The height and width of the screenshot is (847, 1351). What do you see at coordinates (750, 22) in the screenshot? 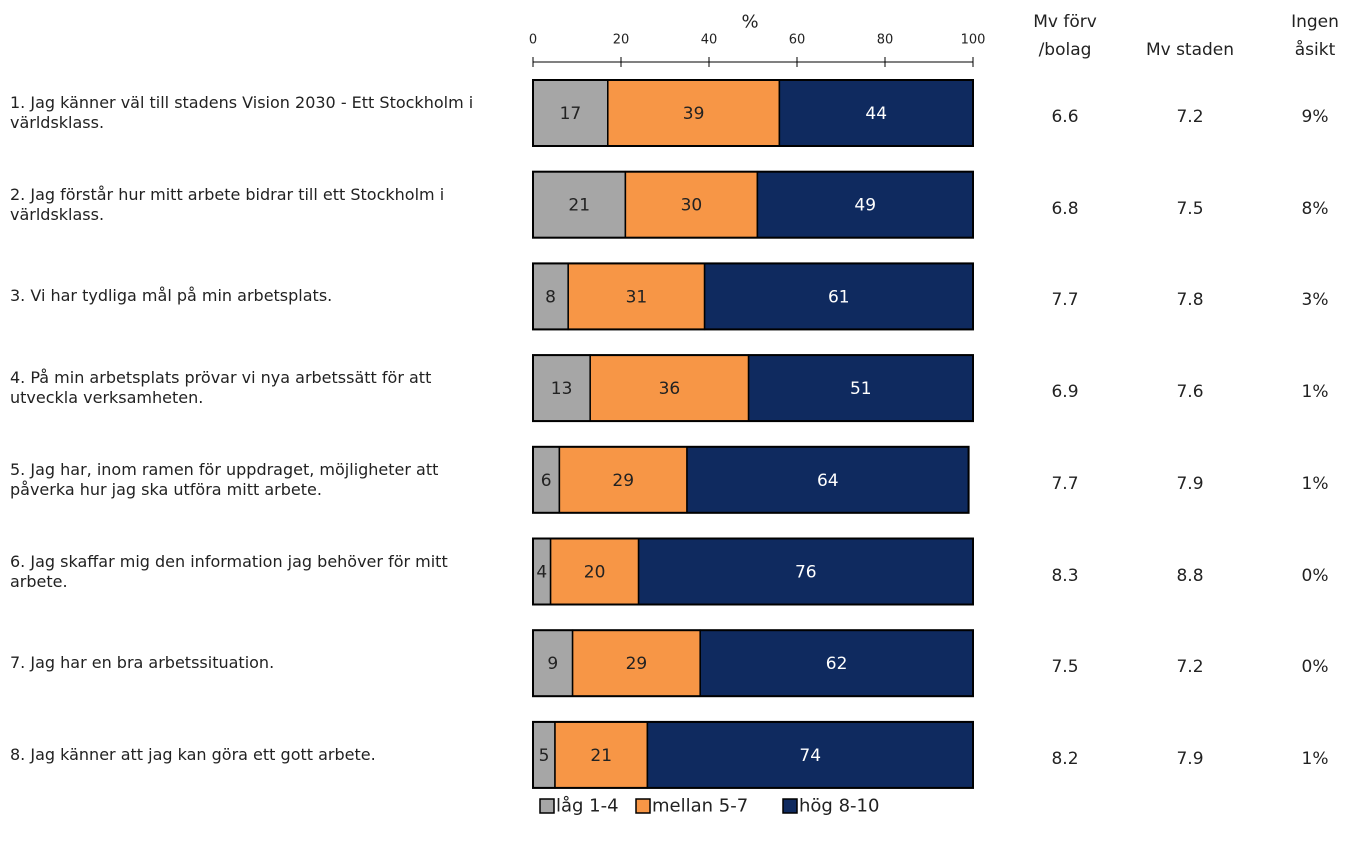
I see `axis-label: %` at bounding box center [750, 22].